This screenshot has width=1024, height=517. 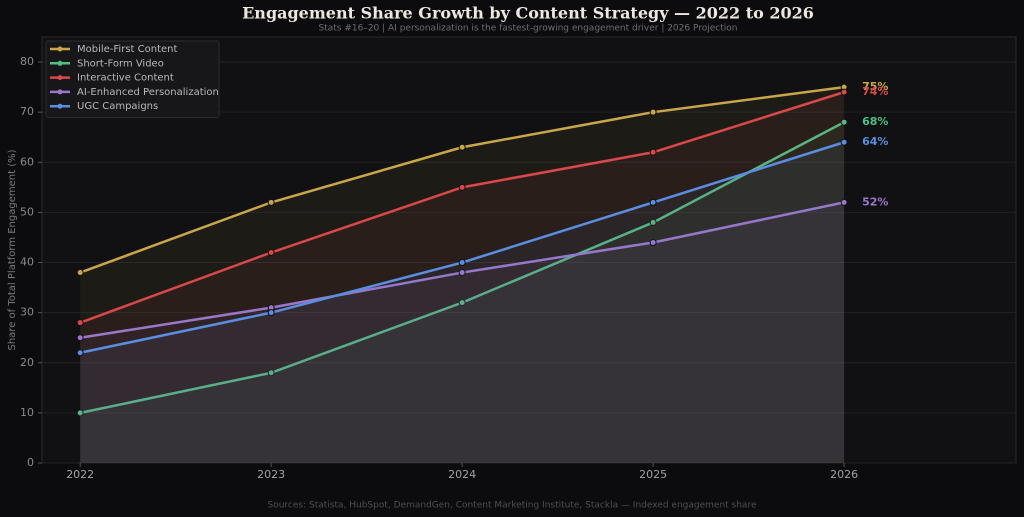 I want to click on y-tick-label: 30, so click(x=27, y=312).